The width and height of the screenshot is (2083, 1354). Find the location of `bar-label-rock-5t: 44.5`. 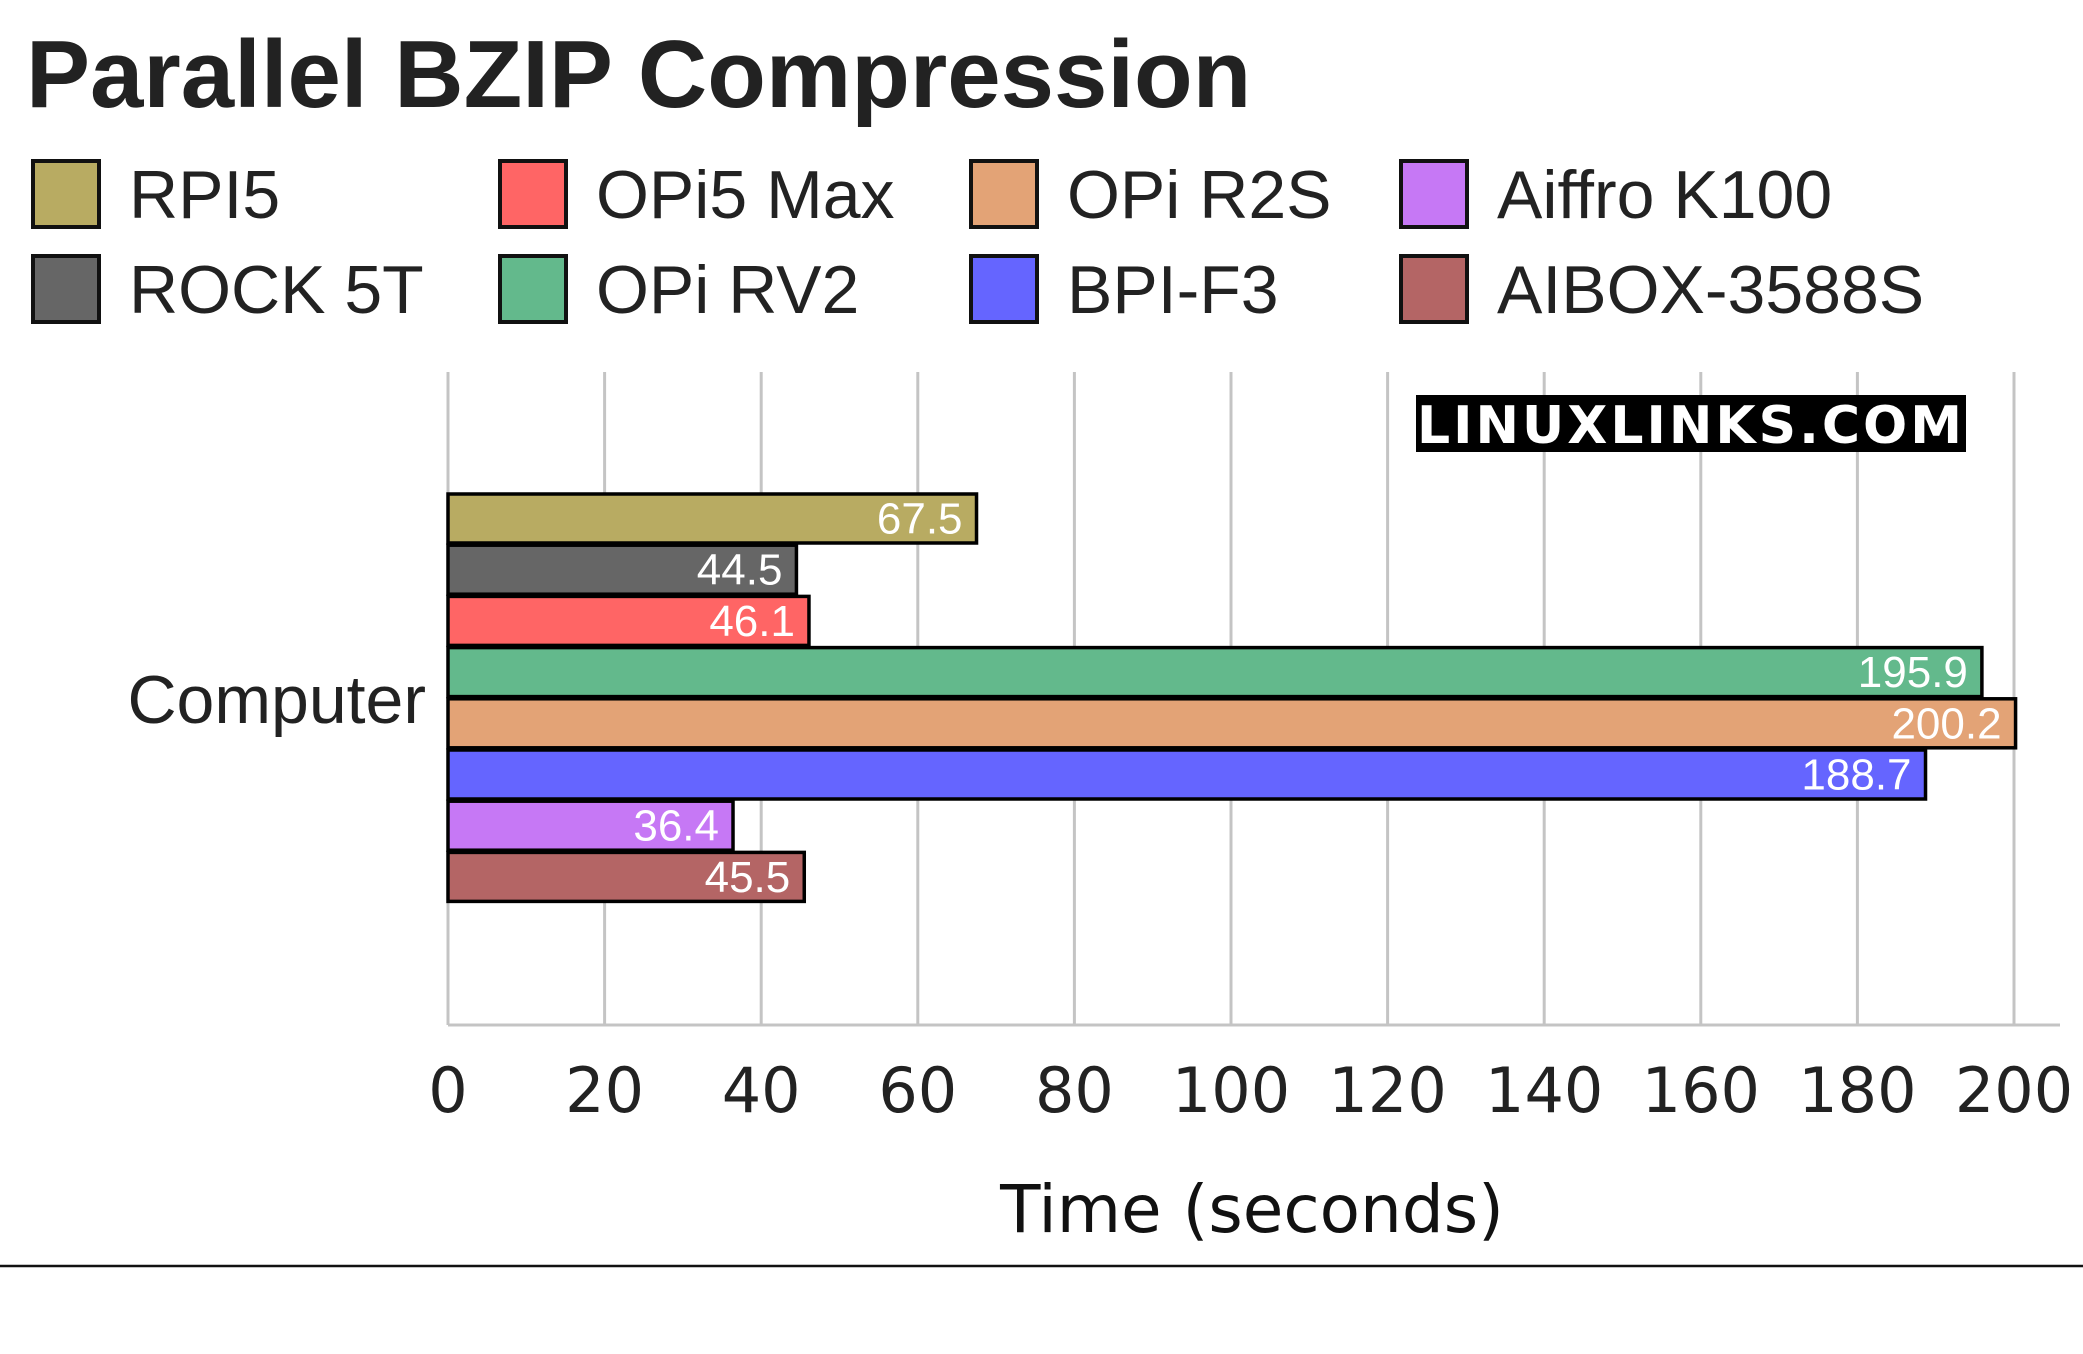

bar-label-rock-5t: 44.5 is located at coordinates (740, 570).